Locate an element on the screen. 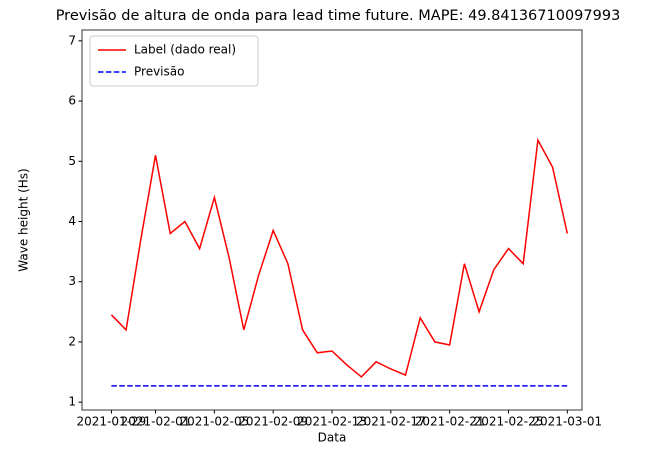  y-axis-label: Wave height (Hs) is located at coordinates (24, 219).